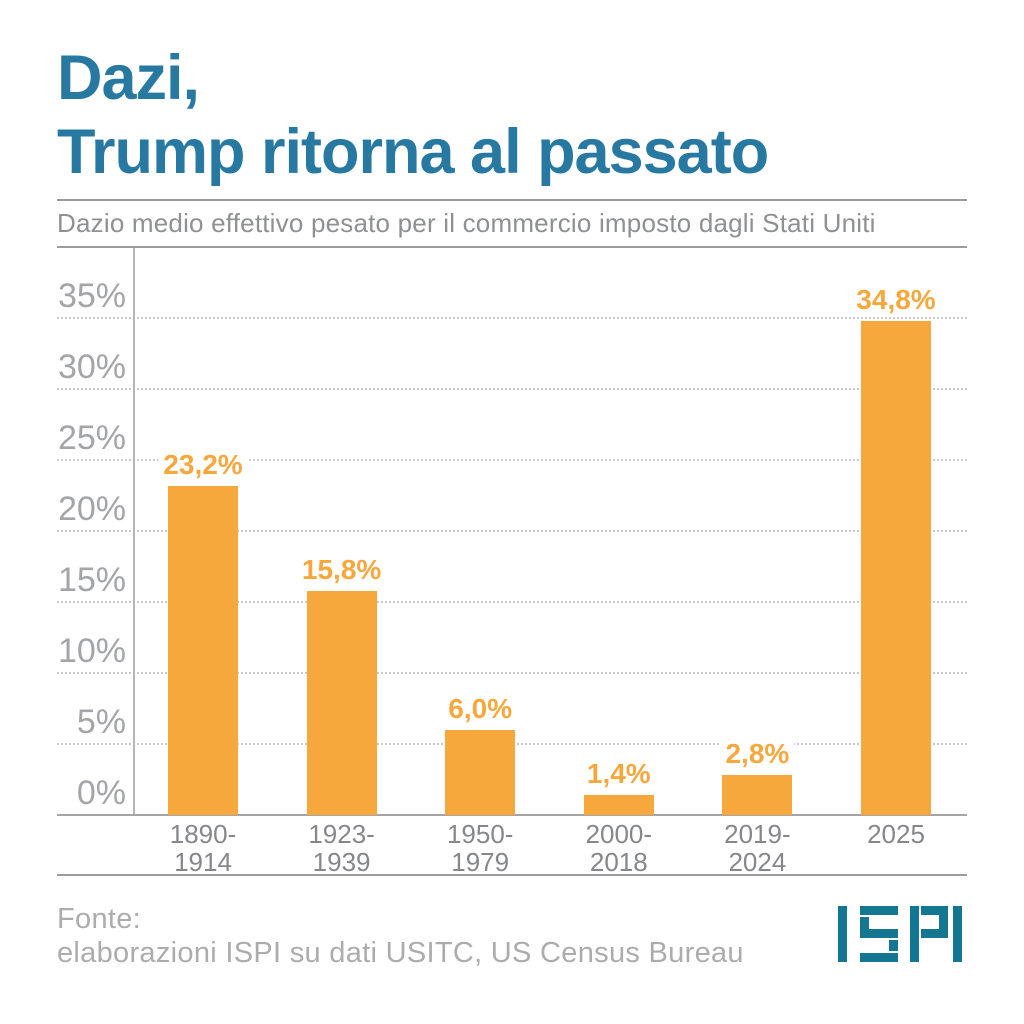  I want to click on bar-value-label-2: 15,8%, so click(341, 570).